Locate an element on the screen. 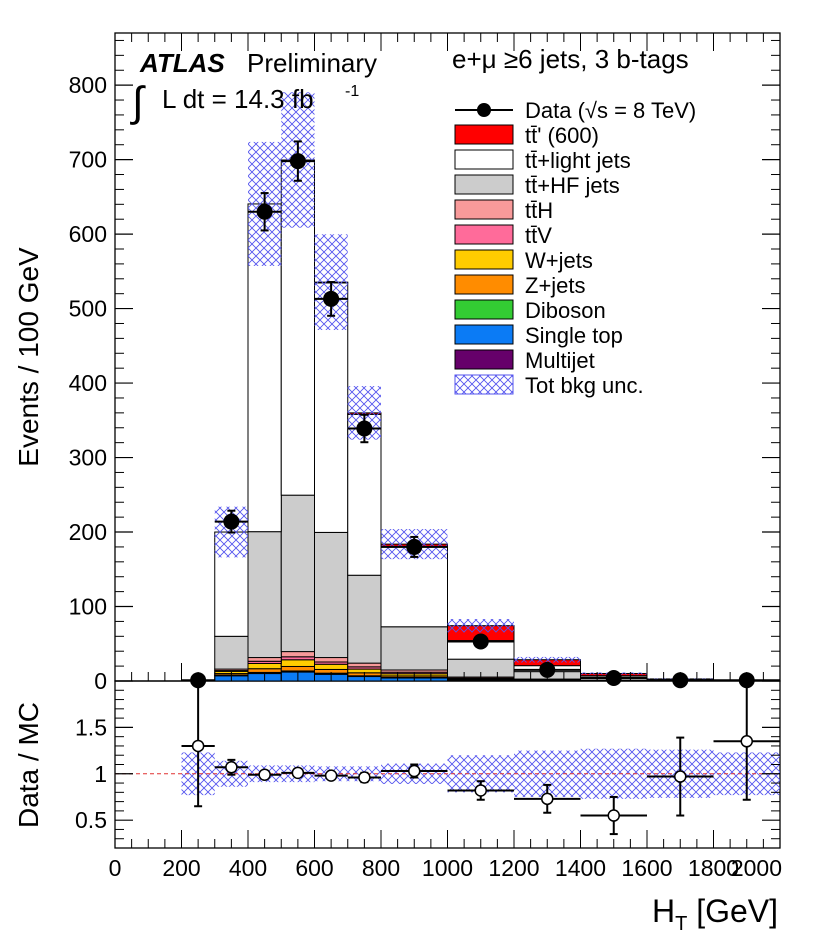 Image resolution: width=822 pixels, height=948 pixels. legend-entry: Tot bkg unc. is located at coordinates (549, 385).